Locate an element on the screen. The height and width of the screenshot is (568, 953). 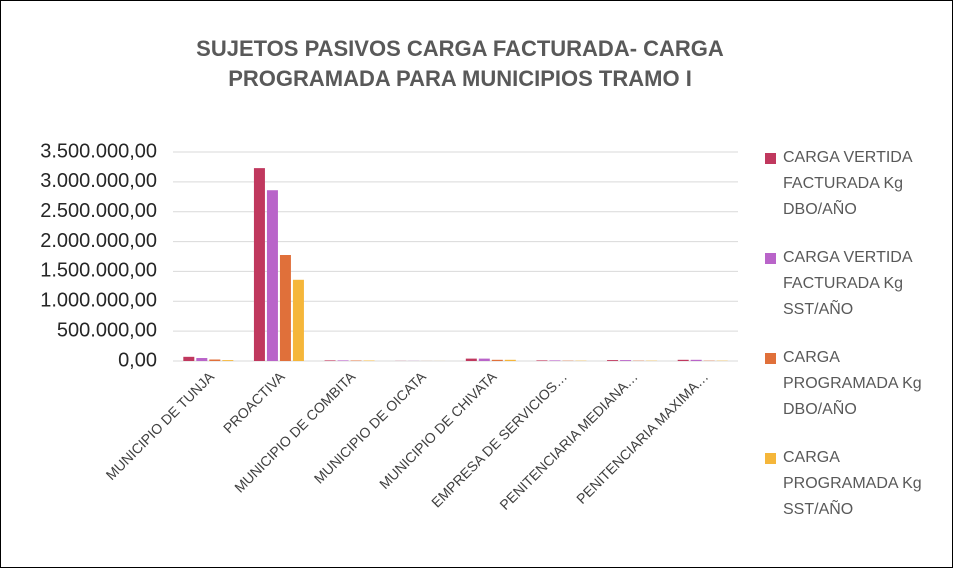
x-tick-label: MUNICIPIO DE TUNJA is located at coordinates (160, 425).